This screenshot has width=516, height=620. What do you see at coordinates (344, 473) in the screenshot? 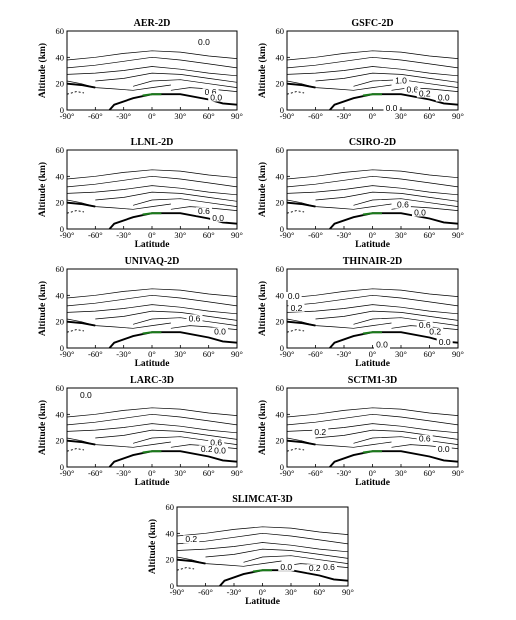
I see `panel-8-xtick-label: -30°` at bounding box center [344, 473].